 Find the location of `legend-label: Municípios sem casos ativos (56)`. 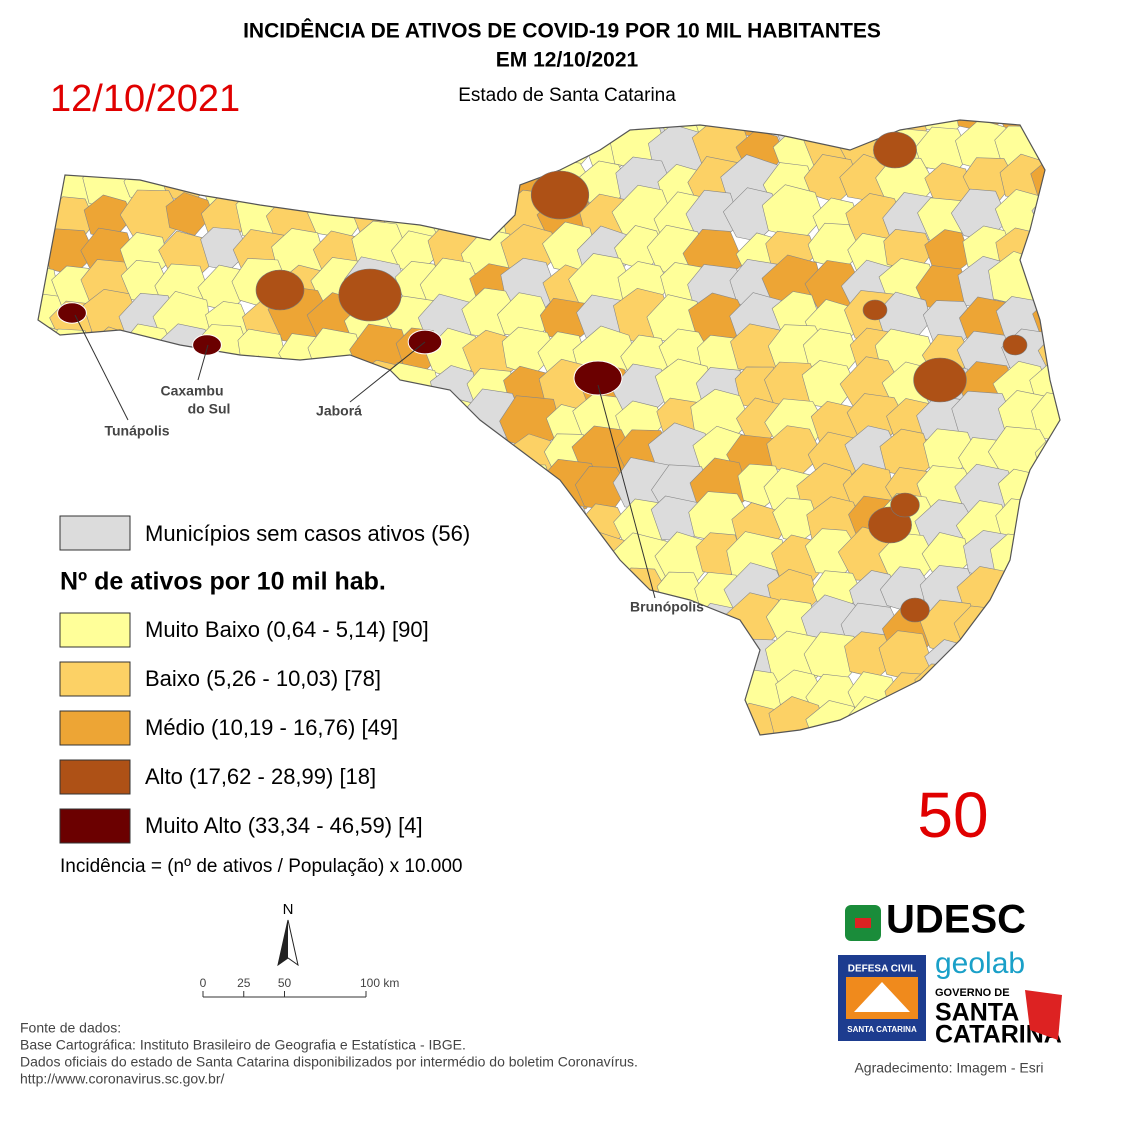

legend-label: Municípios sem casos ativos (56) is located at coordinates (307, 533).